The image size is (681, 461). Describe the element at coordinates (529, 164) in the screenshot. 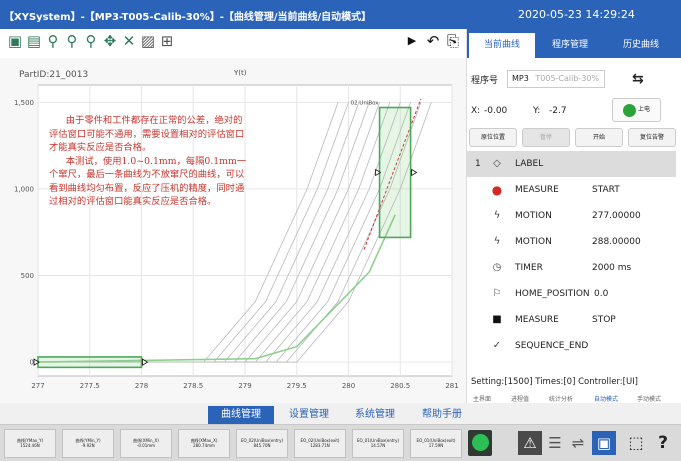

I see `sequence-keyword: LABEL` at that location.